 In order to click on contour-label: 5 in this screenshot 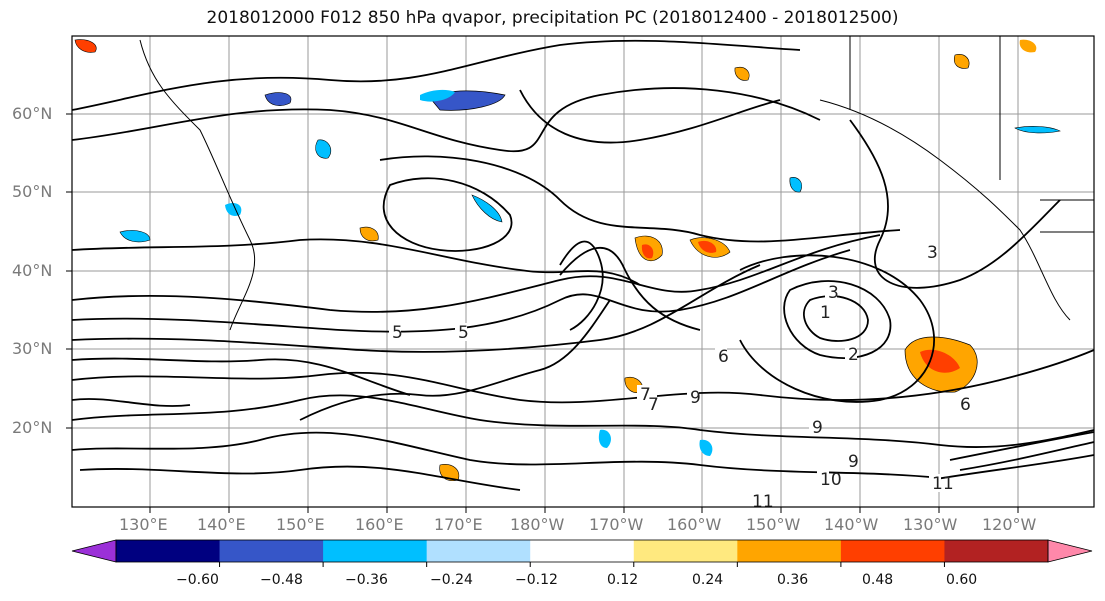, I will do `click(397, 333)`.